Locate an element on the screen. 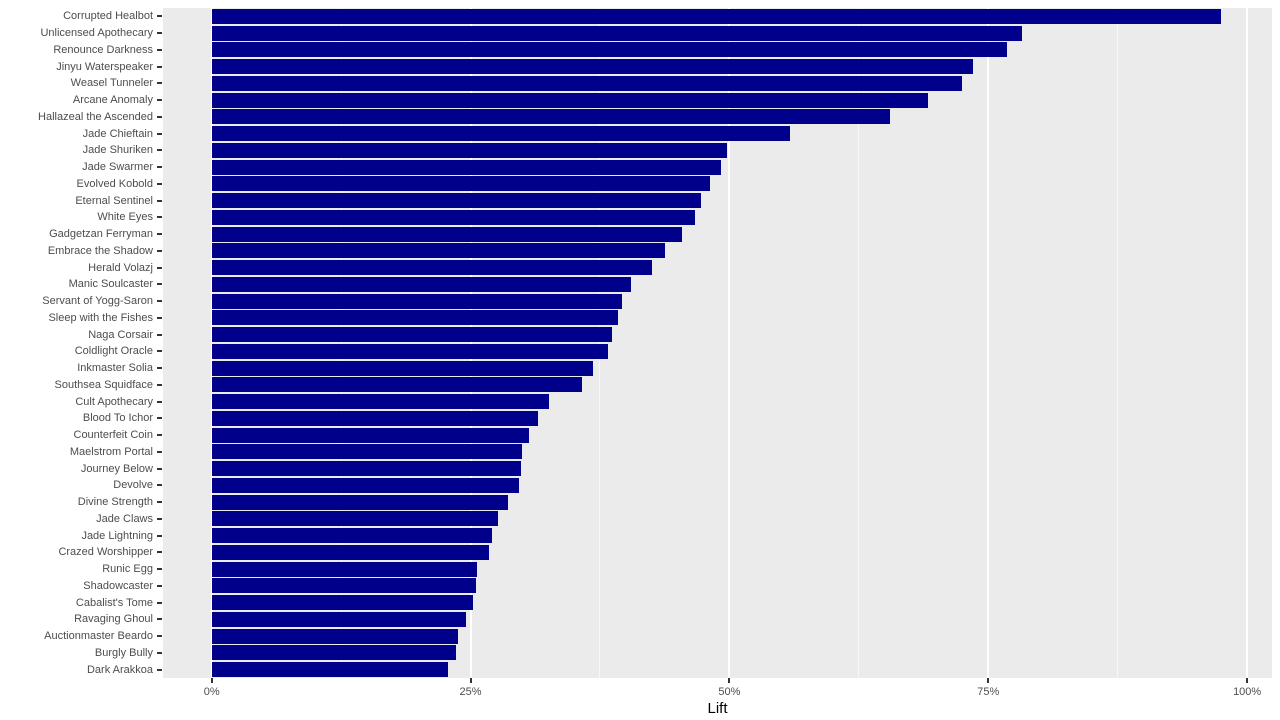 Image resolution: width=1280 pixels, height=720 pixels. x-tick-label: 0% is located at coordinates (211, 692).